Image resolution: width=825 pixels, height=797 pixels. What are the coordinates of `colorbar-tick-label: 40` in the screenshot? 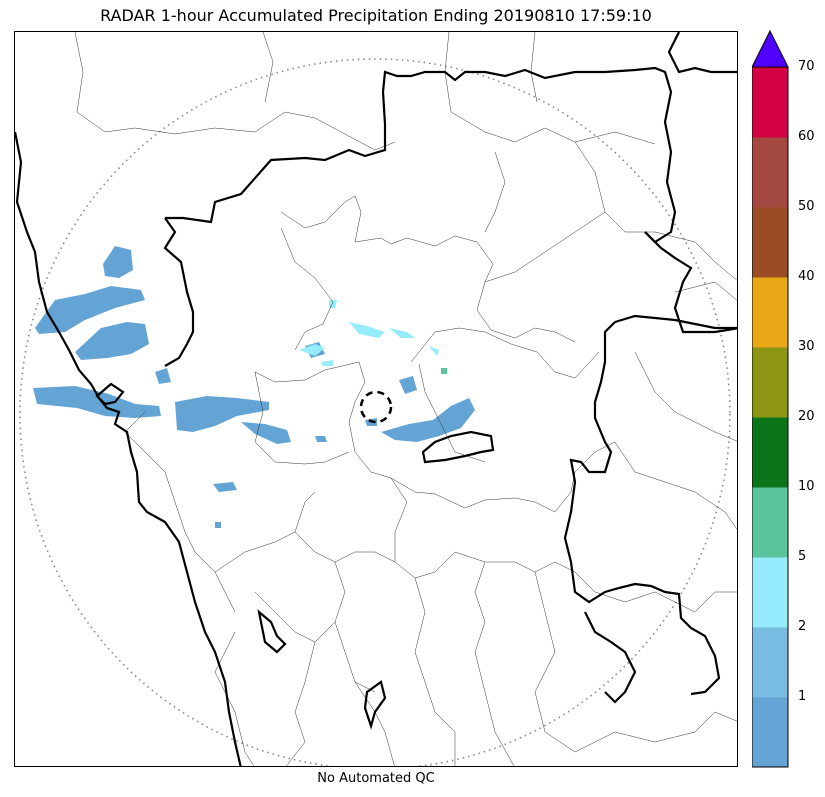 It's located at (806, 276).